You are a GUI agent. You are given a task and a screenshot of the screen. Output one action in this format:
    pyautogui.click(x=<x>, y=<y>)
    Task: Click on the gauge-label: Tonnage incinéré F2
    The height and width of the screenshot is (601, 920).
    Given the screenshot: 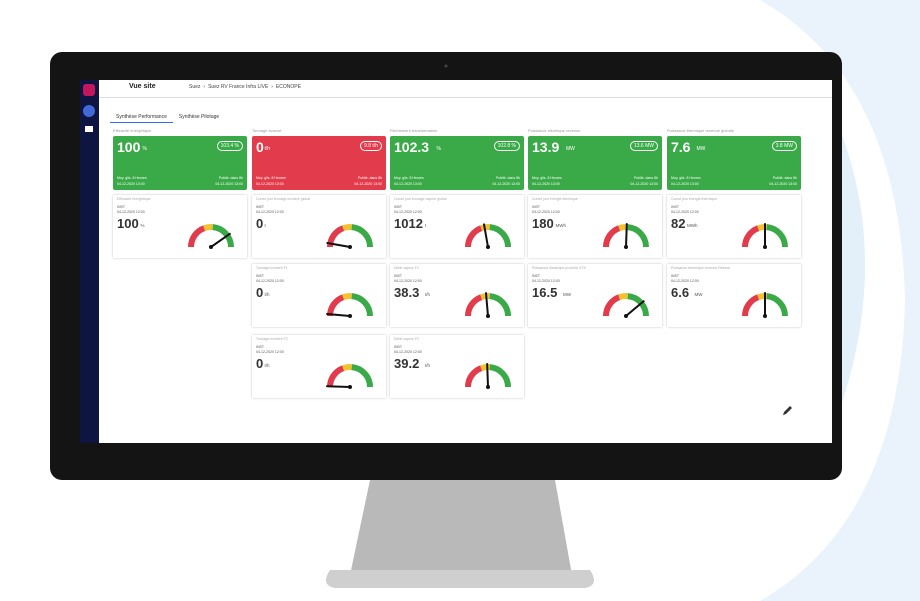 What is the action you would take?
    pyautogui.click(x=272, y=339)
    